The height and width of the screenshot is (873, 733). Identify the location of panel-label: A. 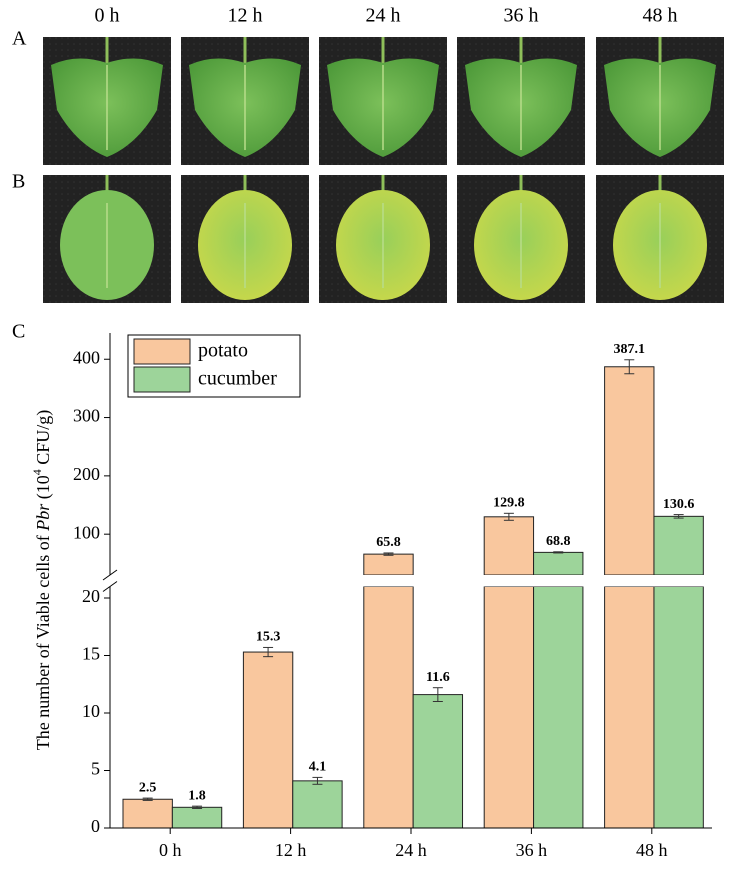
(19, 39).